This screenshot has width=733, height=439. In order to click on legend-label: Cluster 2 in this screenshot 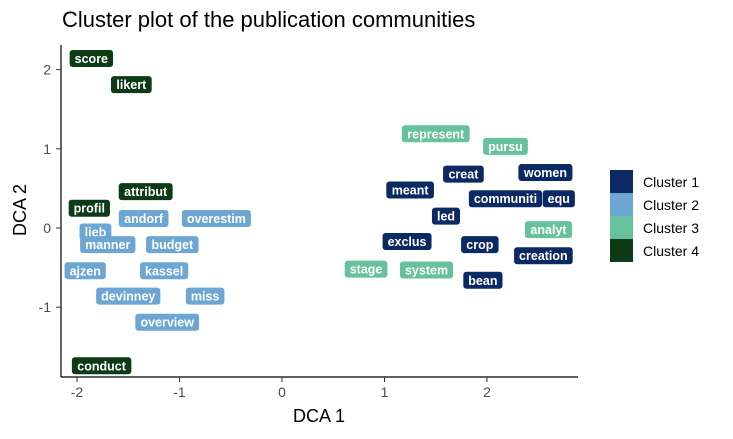, I will do `click(671, 205)`.